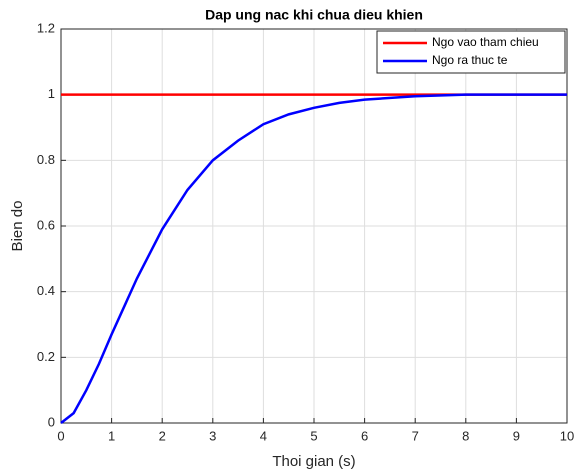 The height and width of the screenshot is (470, 576). I want to click on x-tick-label: 7, so click(415, 435).